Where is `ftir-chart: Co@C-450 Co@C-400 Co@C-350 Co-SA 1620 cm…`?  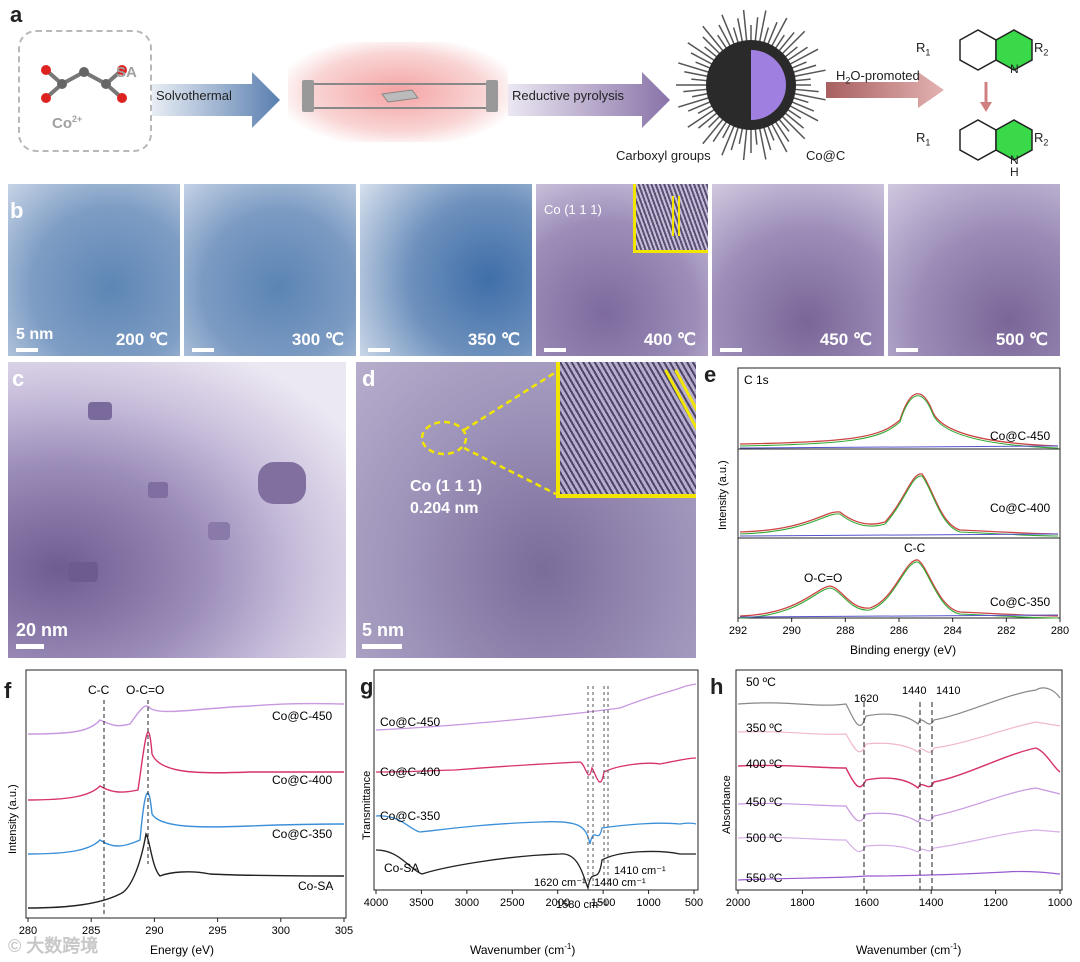
ftir-chart: Co@C-450 Co@C-400 Co@C-350 Co-SA 1620 cm… is located at coordinates (532, 813).